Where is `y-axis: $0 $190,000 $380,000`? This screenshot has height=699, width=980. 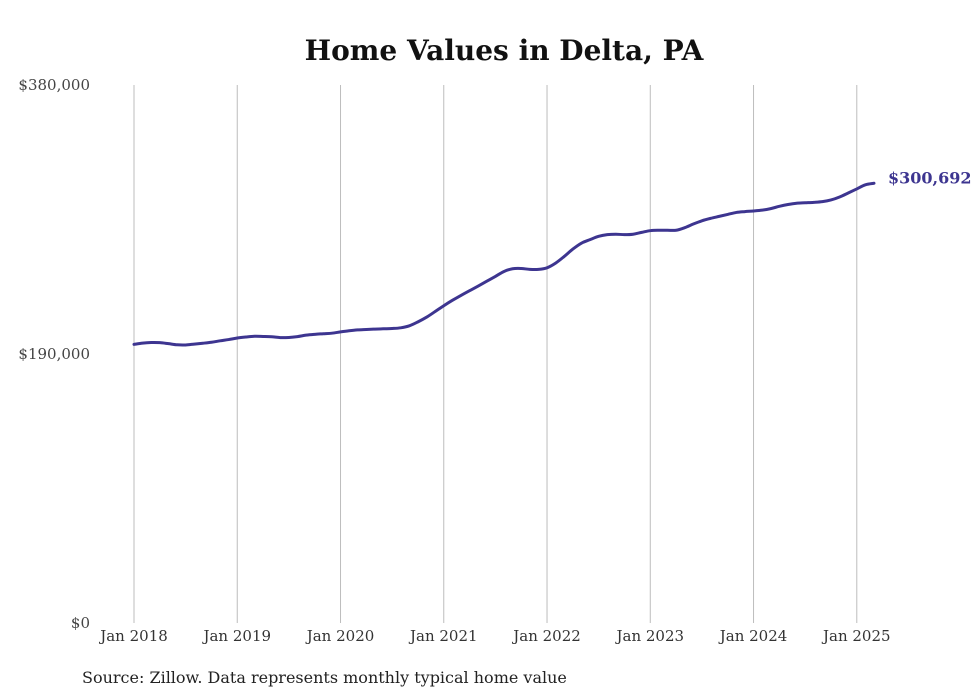
y-axis: $0 $190,000 $380,000 is located at coordinates (54, 354).